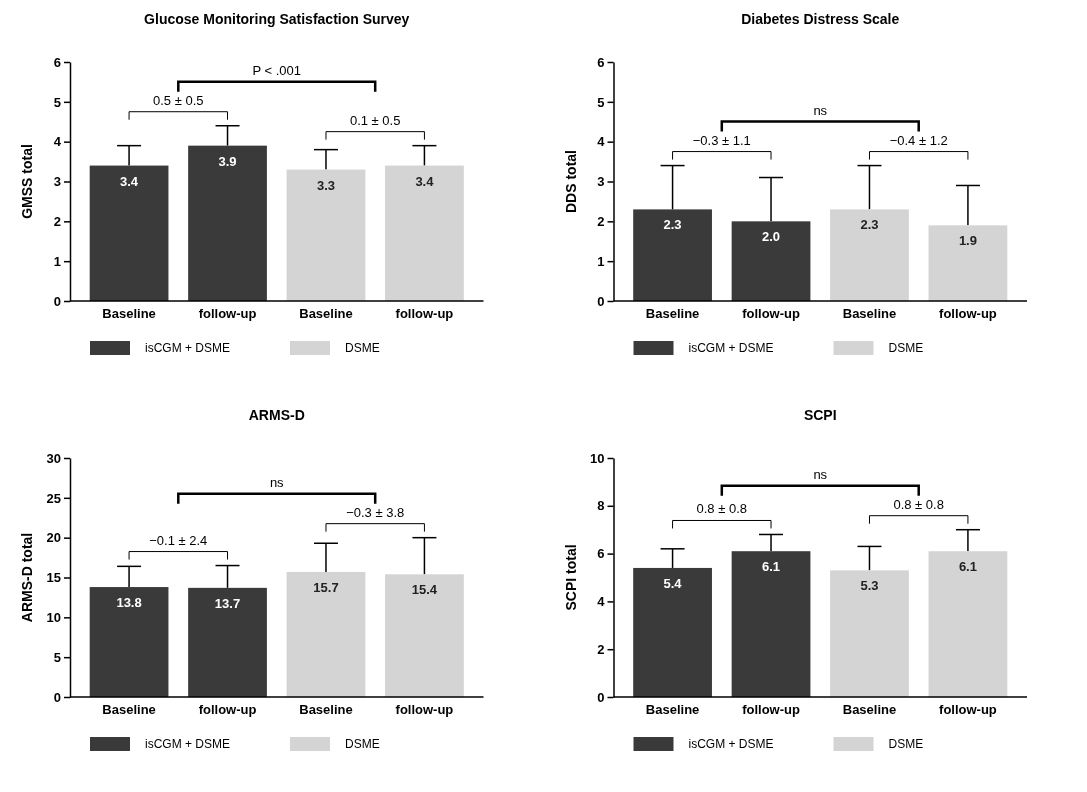  What do you see at coordinates (967, 241) in the screenshot?
I see `data-label: 1.9` at bounding box center [967, 241].